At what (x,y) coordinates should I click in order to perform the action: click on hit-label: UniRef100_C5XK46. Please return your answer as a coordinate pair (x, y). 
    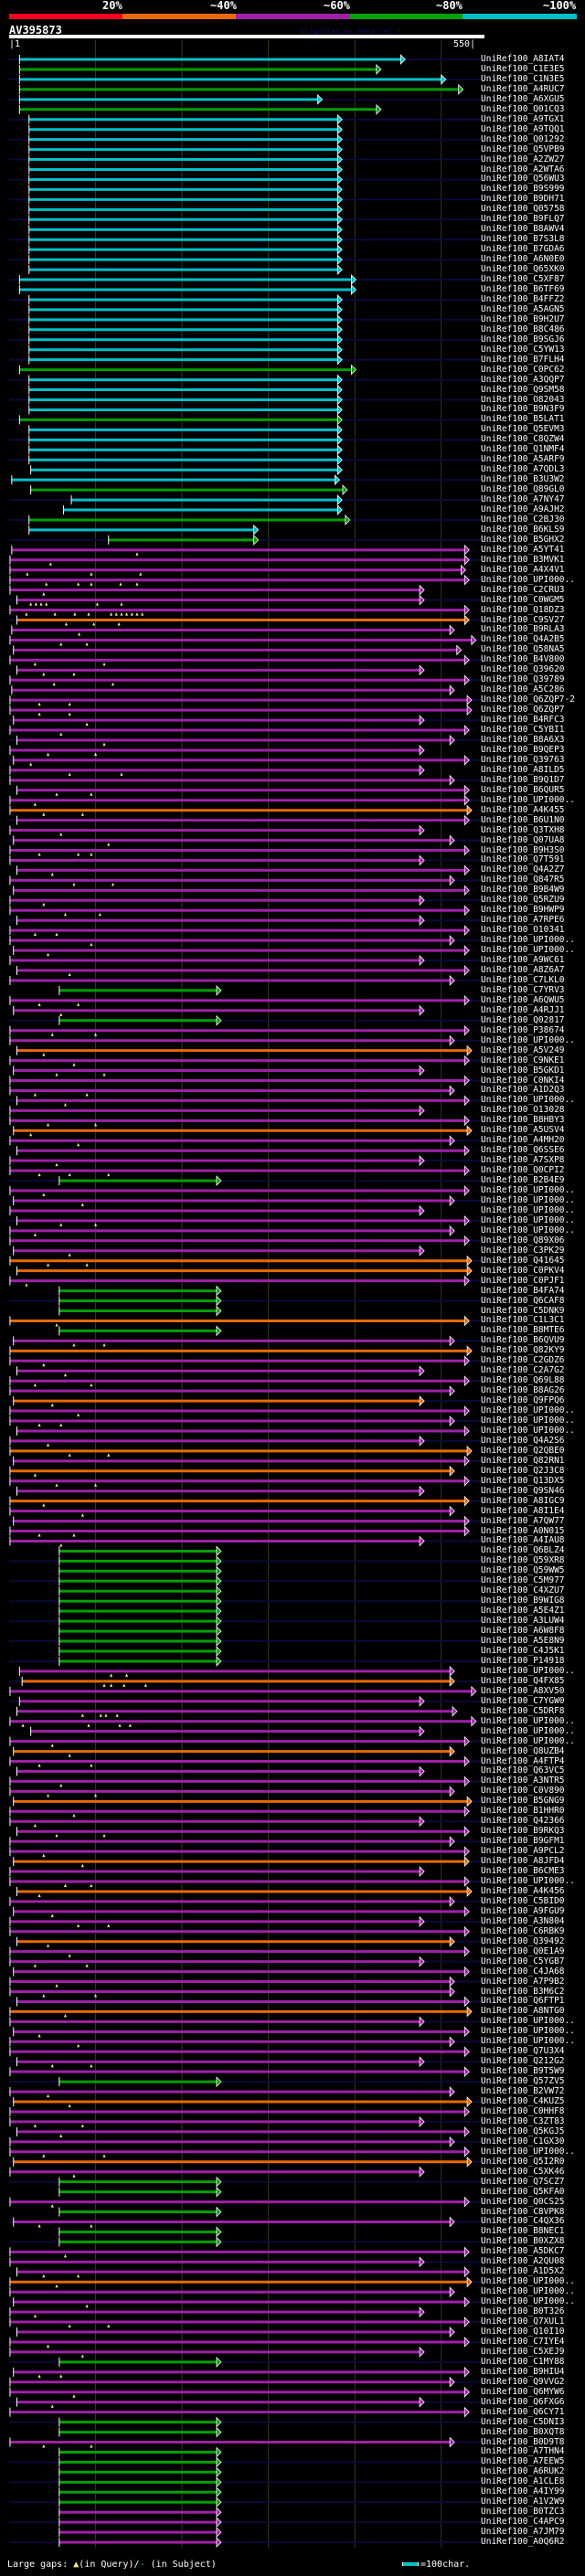
    Looking at the image, I should click on (523, 2171).